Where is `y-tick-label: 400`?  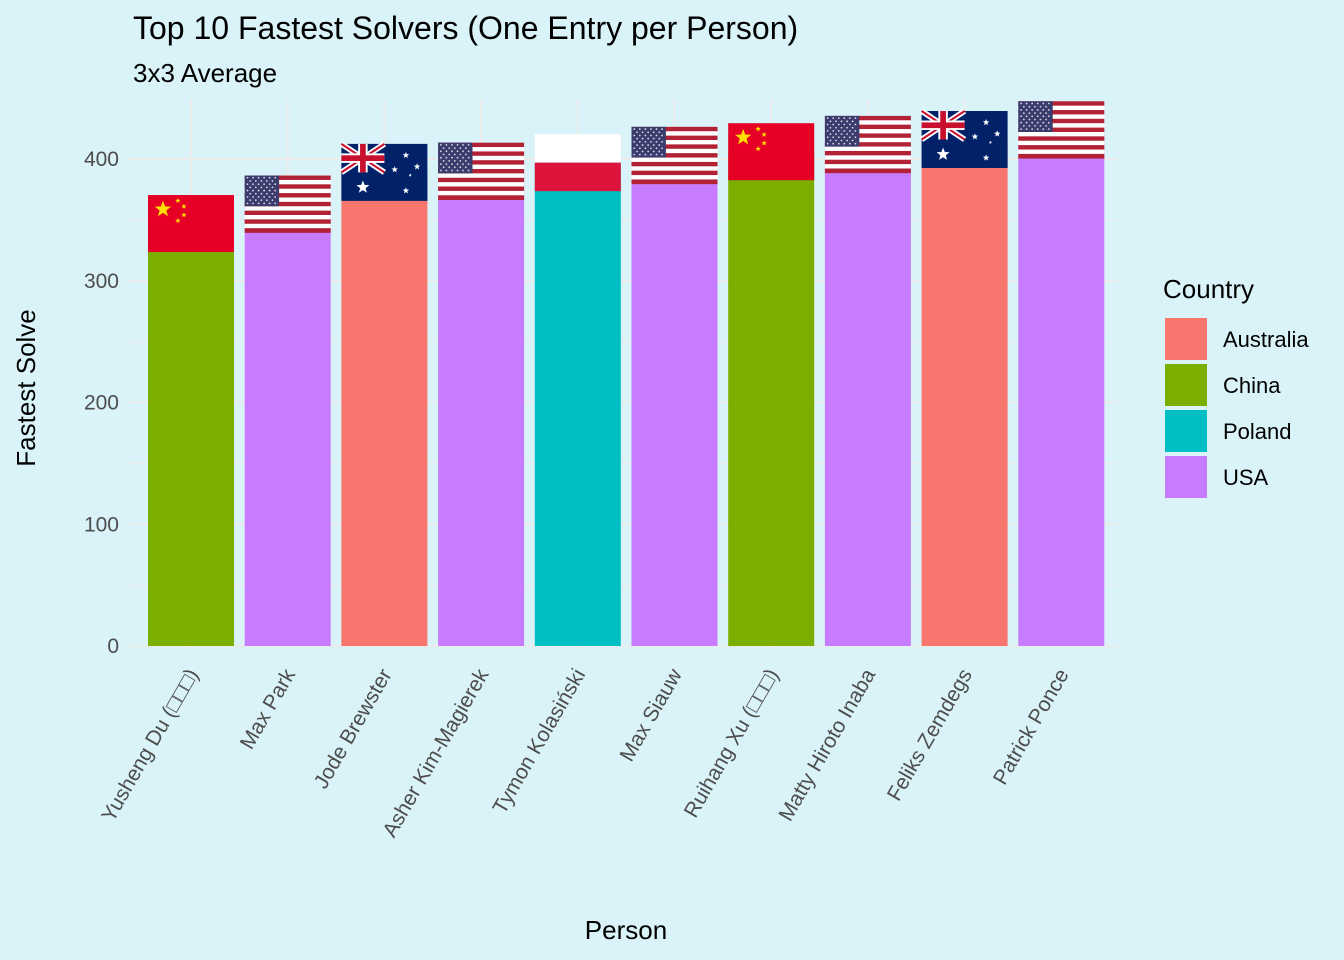
y-tick-label: 400 is located at coordinates (101, 159).